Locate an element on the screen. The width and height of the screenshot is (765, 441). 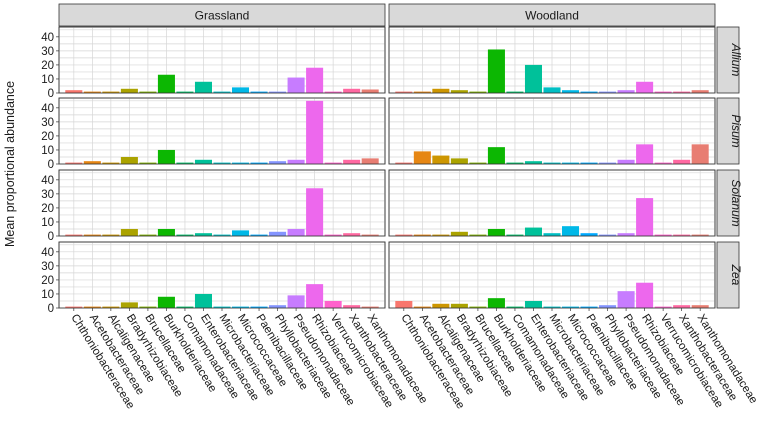
y-tick-label: 30 is located at coordinates (47, 267).